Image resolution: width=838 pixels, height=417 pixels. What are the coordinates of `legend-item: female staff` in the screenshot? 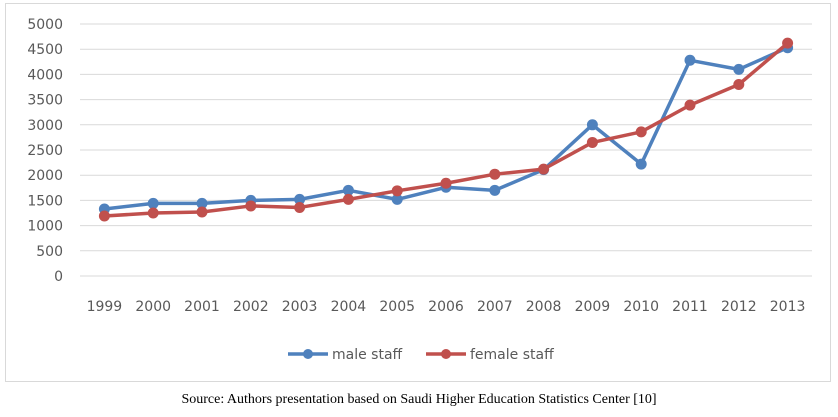 It's located at (490, 355).